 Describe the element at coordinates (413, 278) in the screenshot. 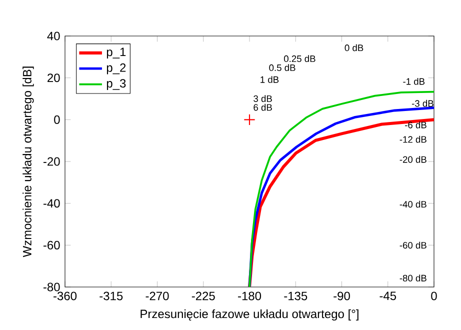

I see `annotation: -80 dB` at that location.